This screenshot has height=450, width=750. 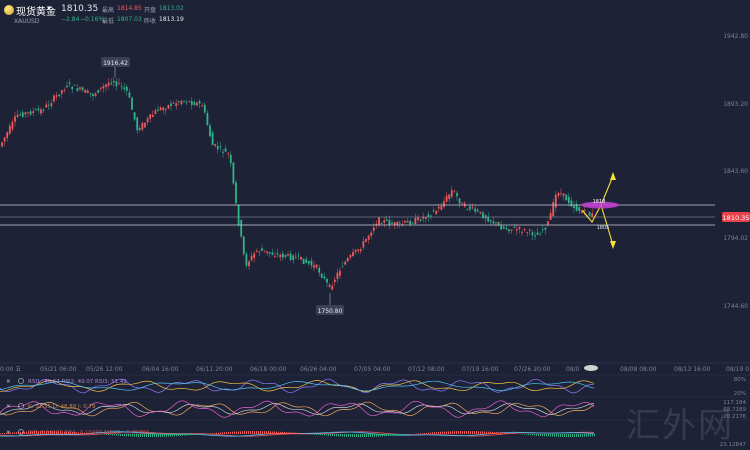 What do you see at coordinates (8, 407) in the screenshot?
I see `kdj-close-icon: ✕` at bounding box center [8, 407].